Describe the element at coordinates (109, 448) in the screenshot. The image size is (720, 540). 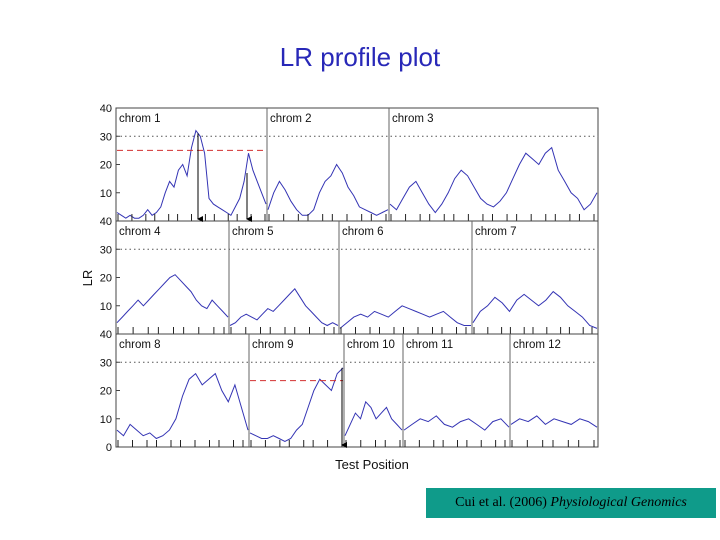
I see `y-tick-label: 0` at that location.